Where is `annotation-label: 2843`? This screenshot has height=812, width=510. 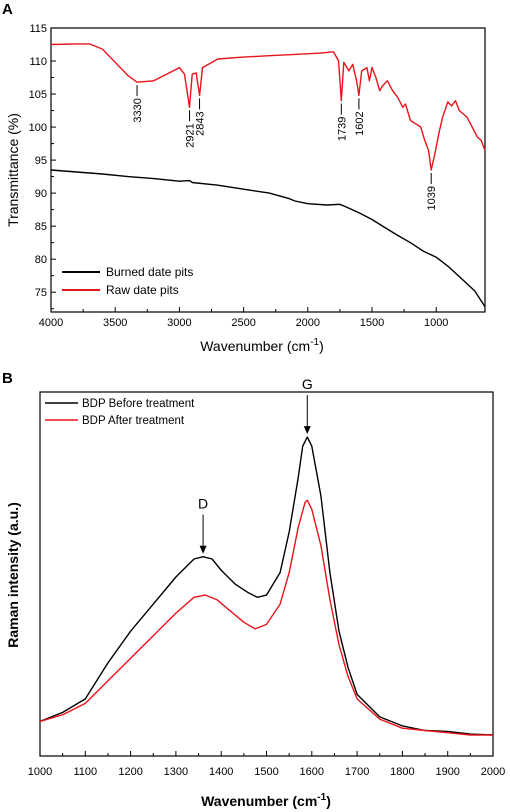
annotation-label: 2843 is located at coordinates (201, 123).